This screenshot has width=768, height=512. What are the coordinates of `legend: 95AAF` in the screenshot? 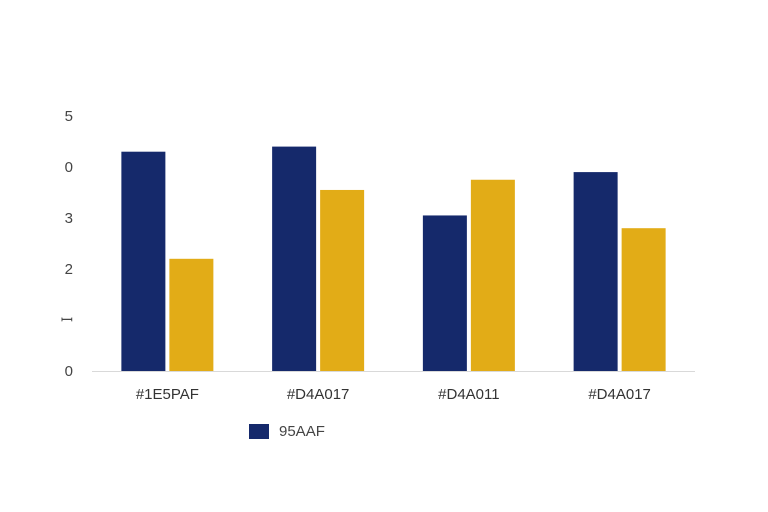 It's located at (287, 431).